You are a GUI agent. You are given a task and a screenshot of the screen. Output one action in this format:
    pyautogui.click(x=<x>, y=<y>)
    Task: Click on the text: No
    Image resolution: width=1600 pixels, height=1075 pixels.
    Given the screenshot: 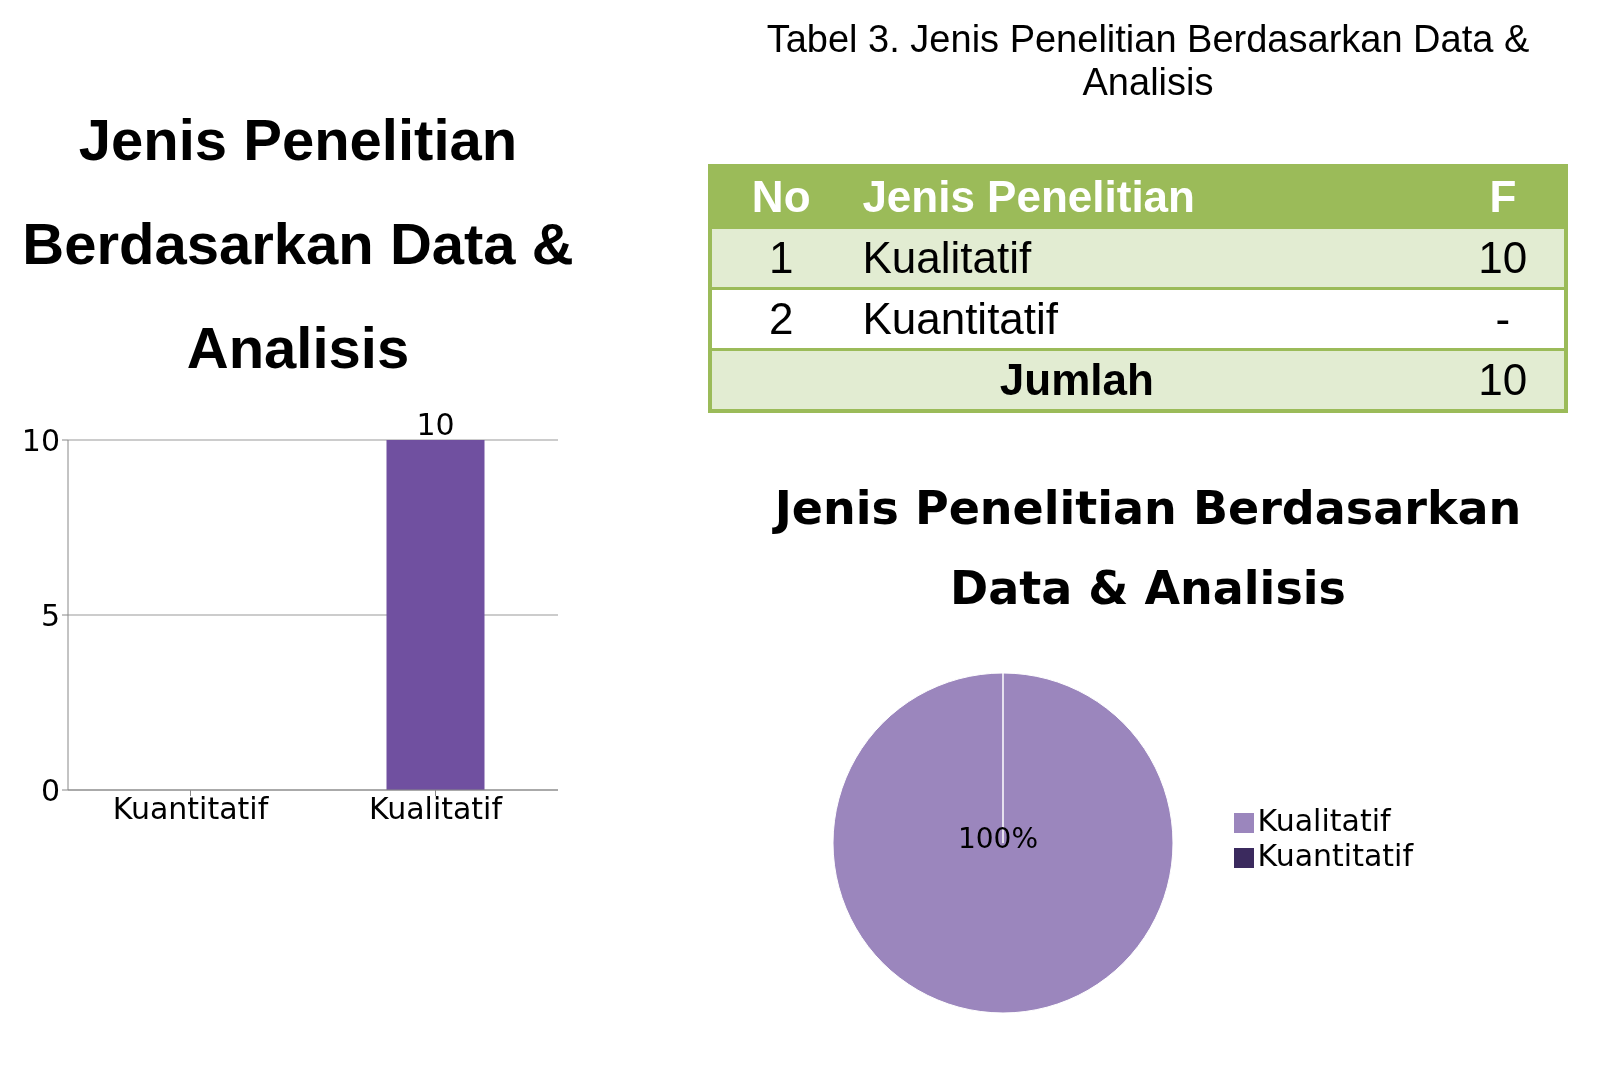 What is the action you would take?
    pyautogui.click(x=781, y=197)
    